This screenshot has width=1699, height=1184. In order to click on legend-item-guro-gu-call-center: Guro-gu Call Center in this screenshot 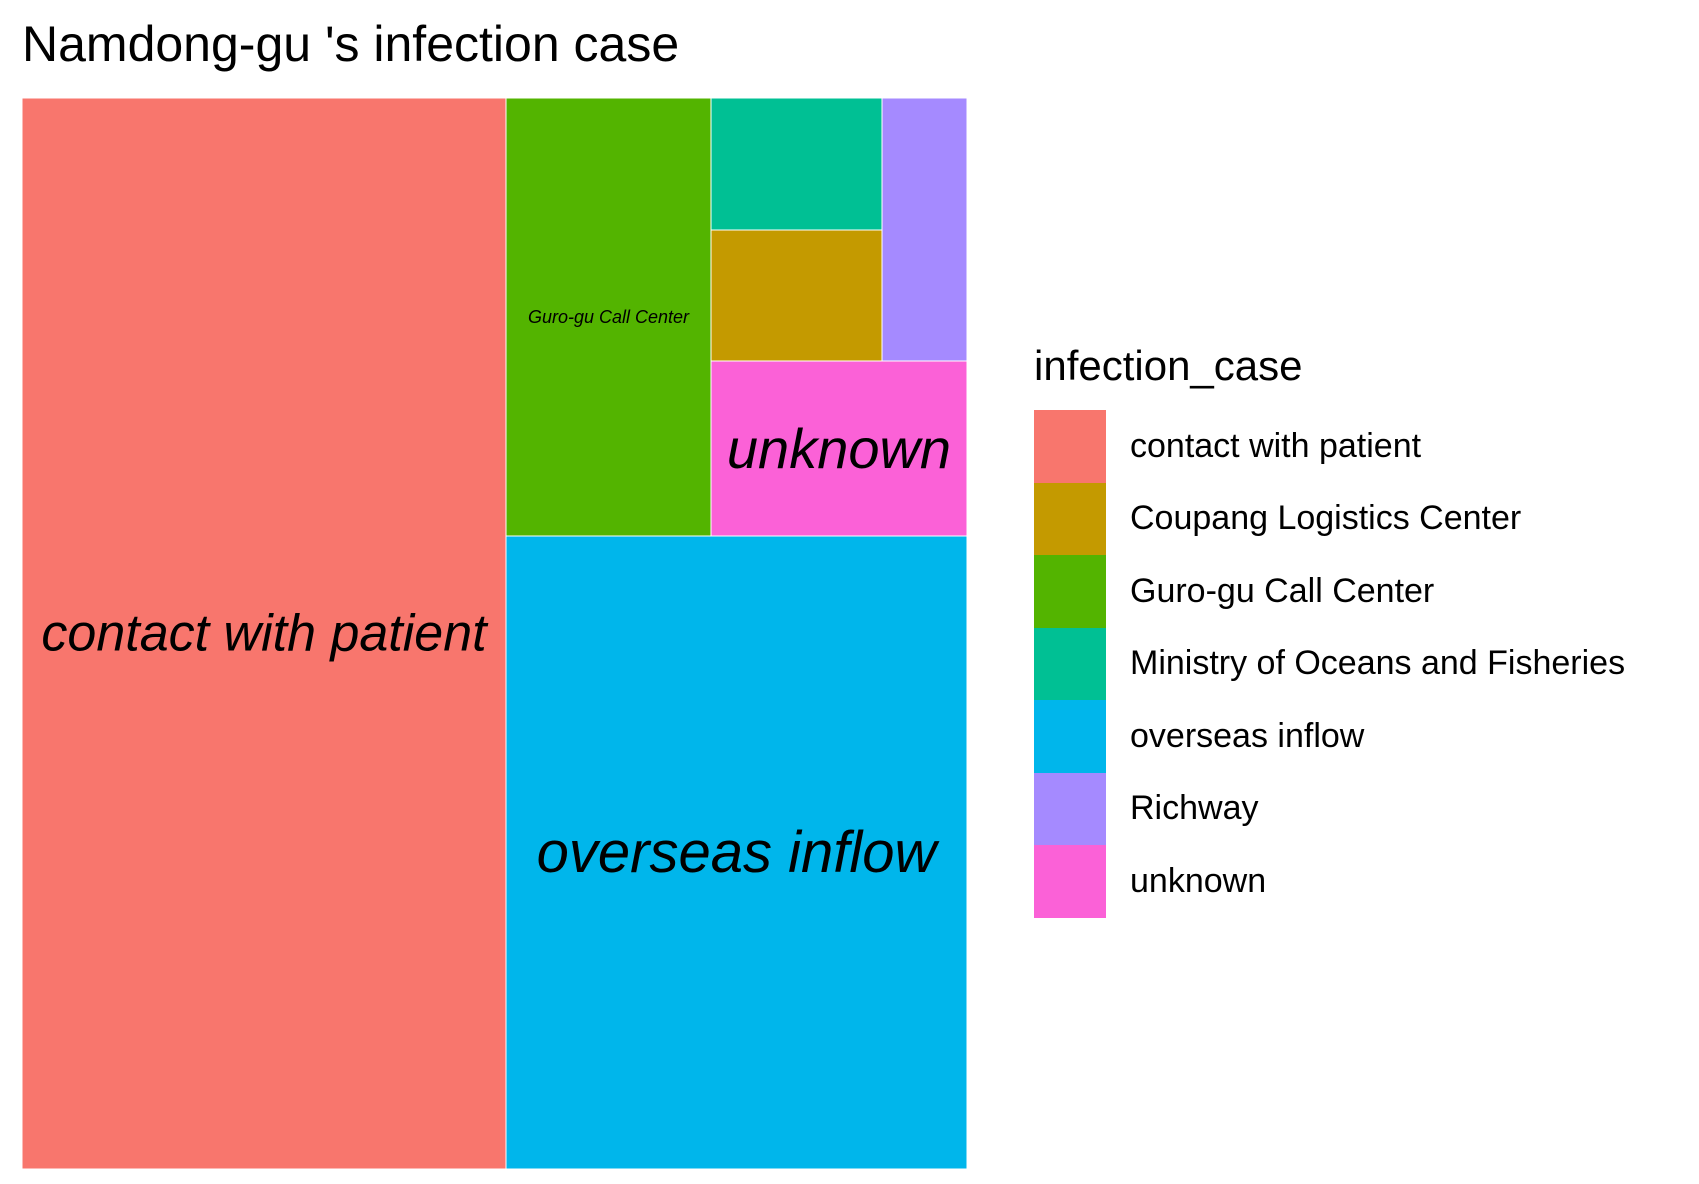, I will do `click(1329, 591)`.